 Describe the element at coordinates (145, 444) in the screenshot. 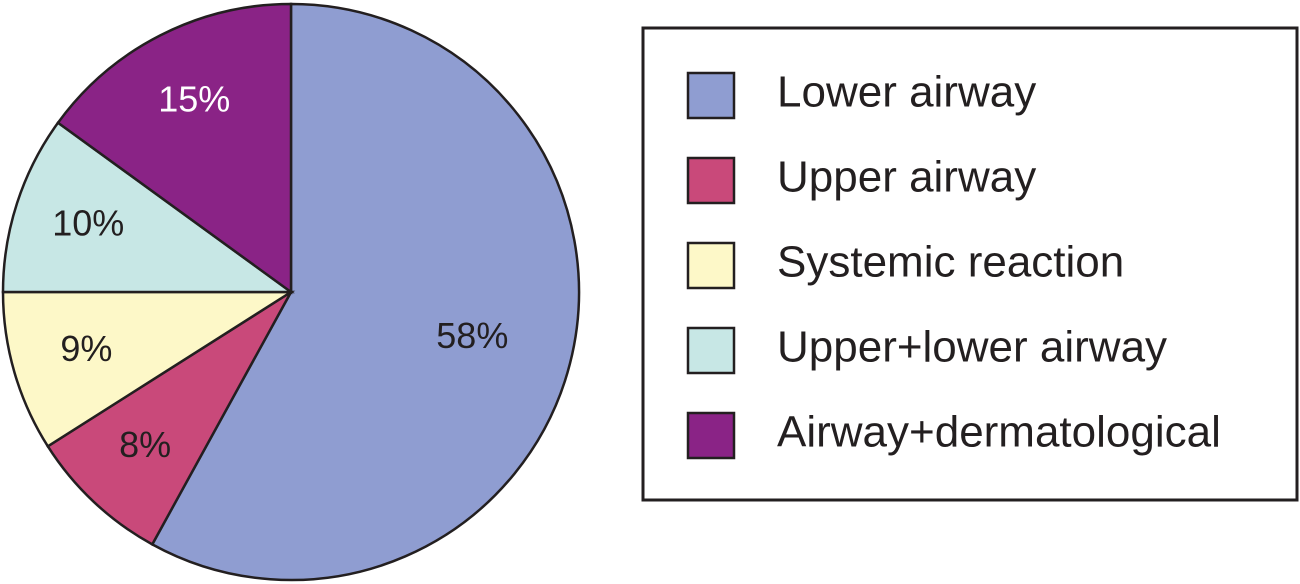

I see `data-label: 8%` at that location.